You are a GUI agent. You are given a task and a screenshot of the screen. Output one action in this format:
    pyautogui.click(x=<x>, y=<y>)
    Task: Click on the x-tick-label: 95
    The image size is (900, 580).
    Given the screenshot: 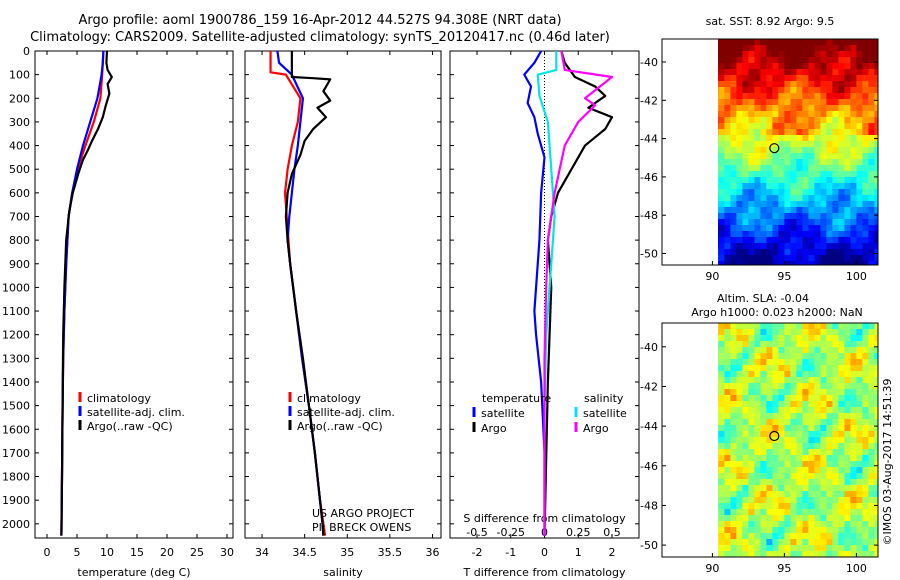 What is the action you would take?
    pyautogui.click(x=784, y=276)
    